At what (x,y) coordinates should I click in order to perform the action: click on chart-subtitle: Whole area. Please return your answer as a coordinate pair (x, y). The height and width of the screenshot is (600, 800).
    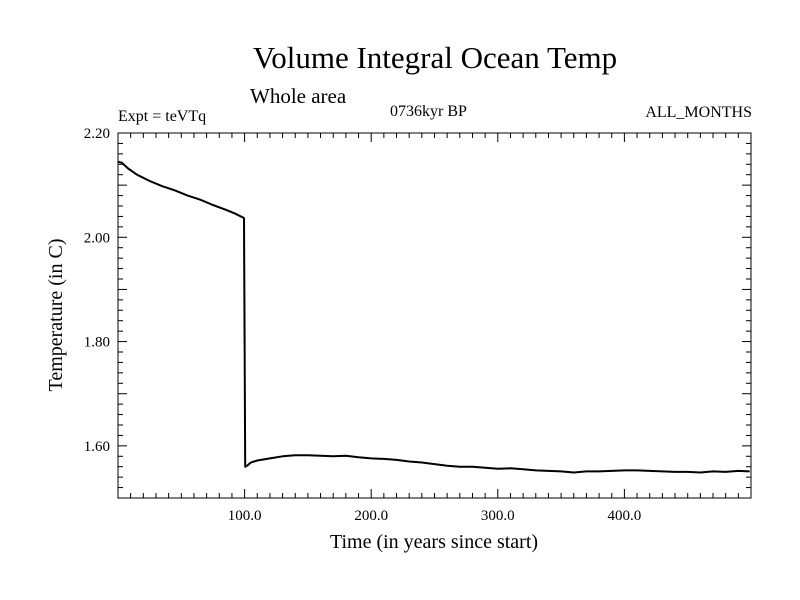
    Looking at the image, I should click on (298, 96).